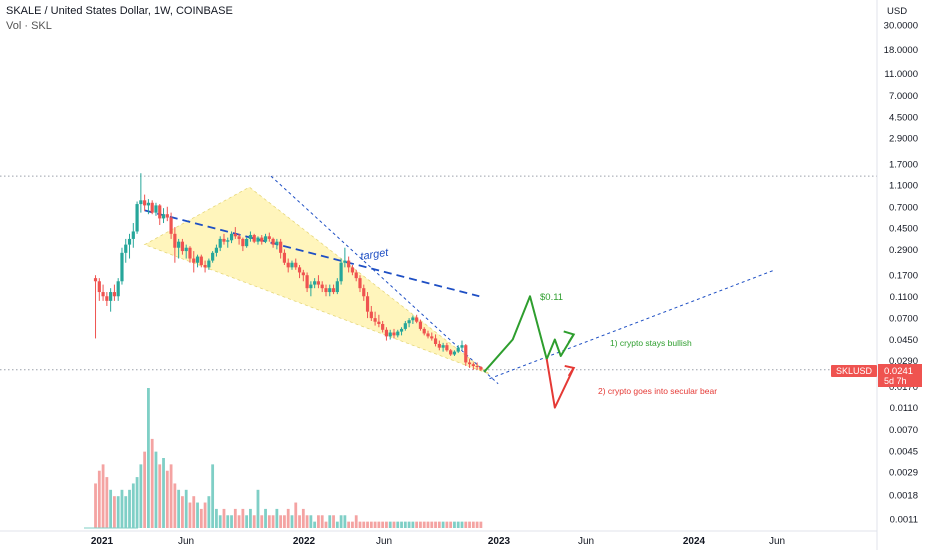  I want to click on long-trend-extension, so click(632, 324).